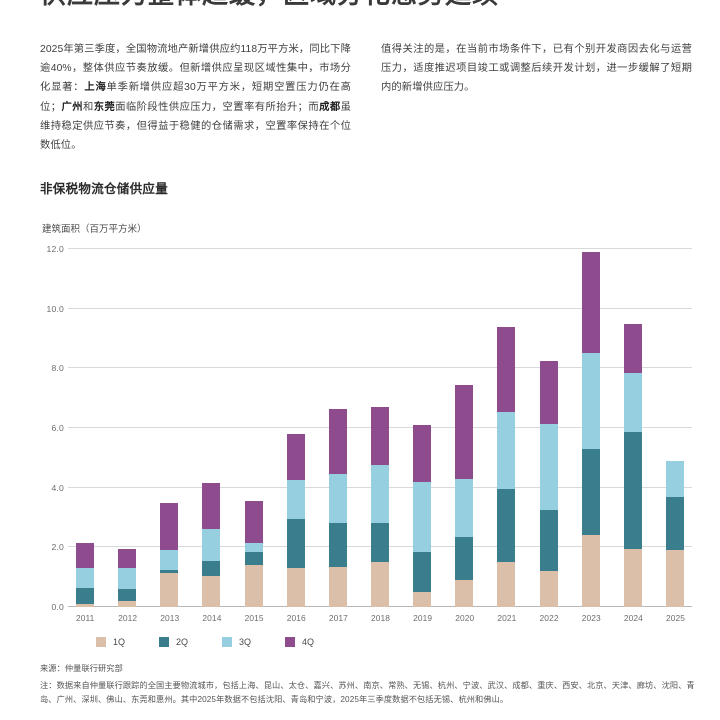 The width and height of the screenshot is (720, 720). What do you see at coordinates (57, 607) in the screenshot?
I see `y-tick-label: 0.0` at bounding box center [57, 607].